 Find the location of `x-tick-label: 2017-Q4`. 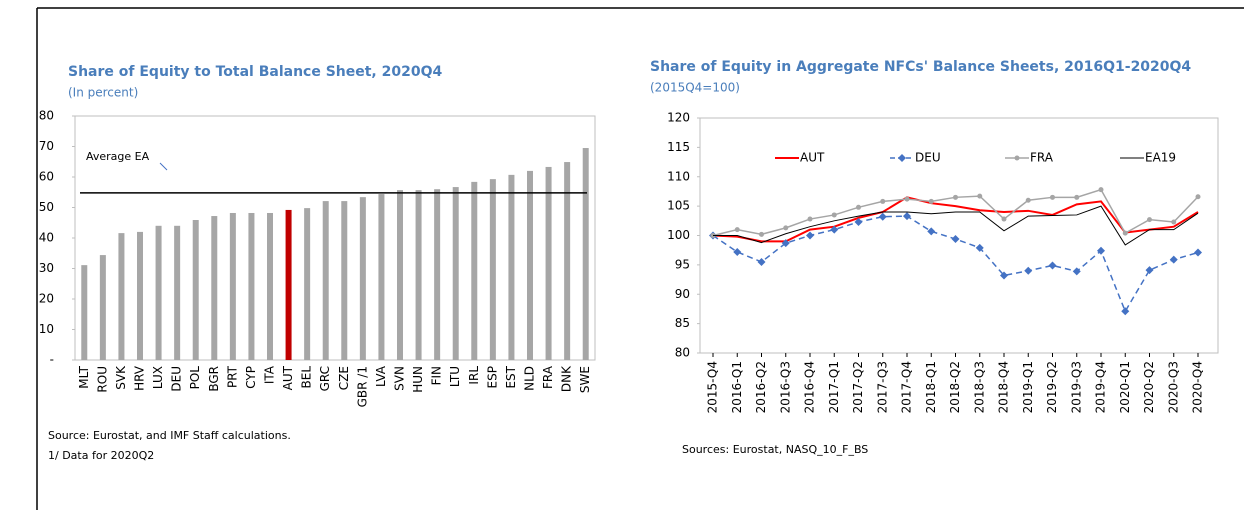

x-tick-label: 2017-Q4 is located at coordinates (907, 387).